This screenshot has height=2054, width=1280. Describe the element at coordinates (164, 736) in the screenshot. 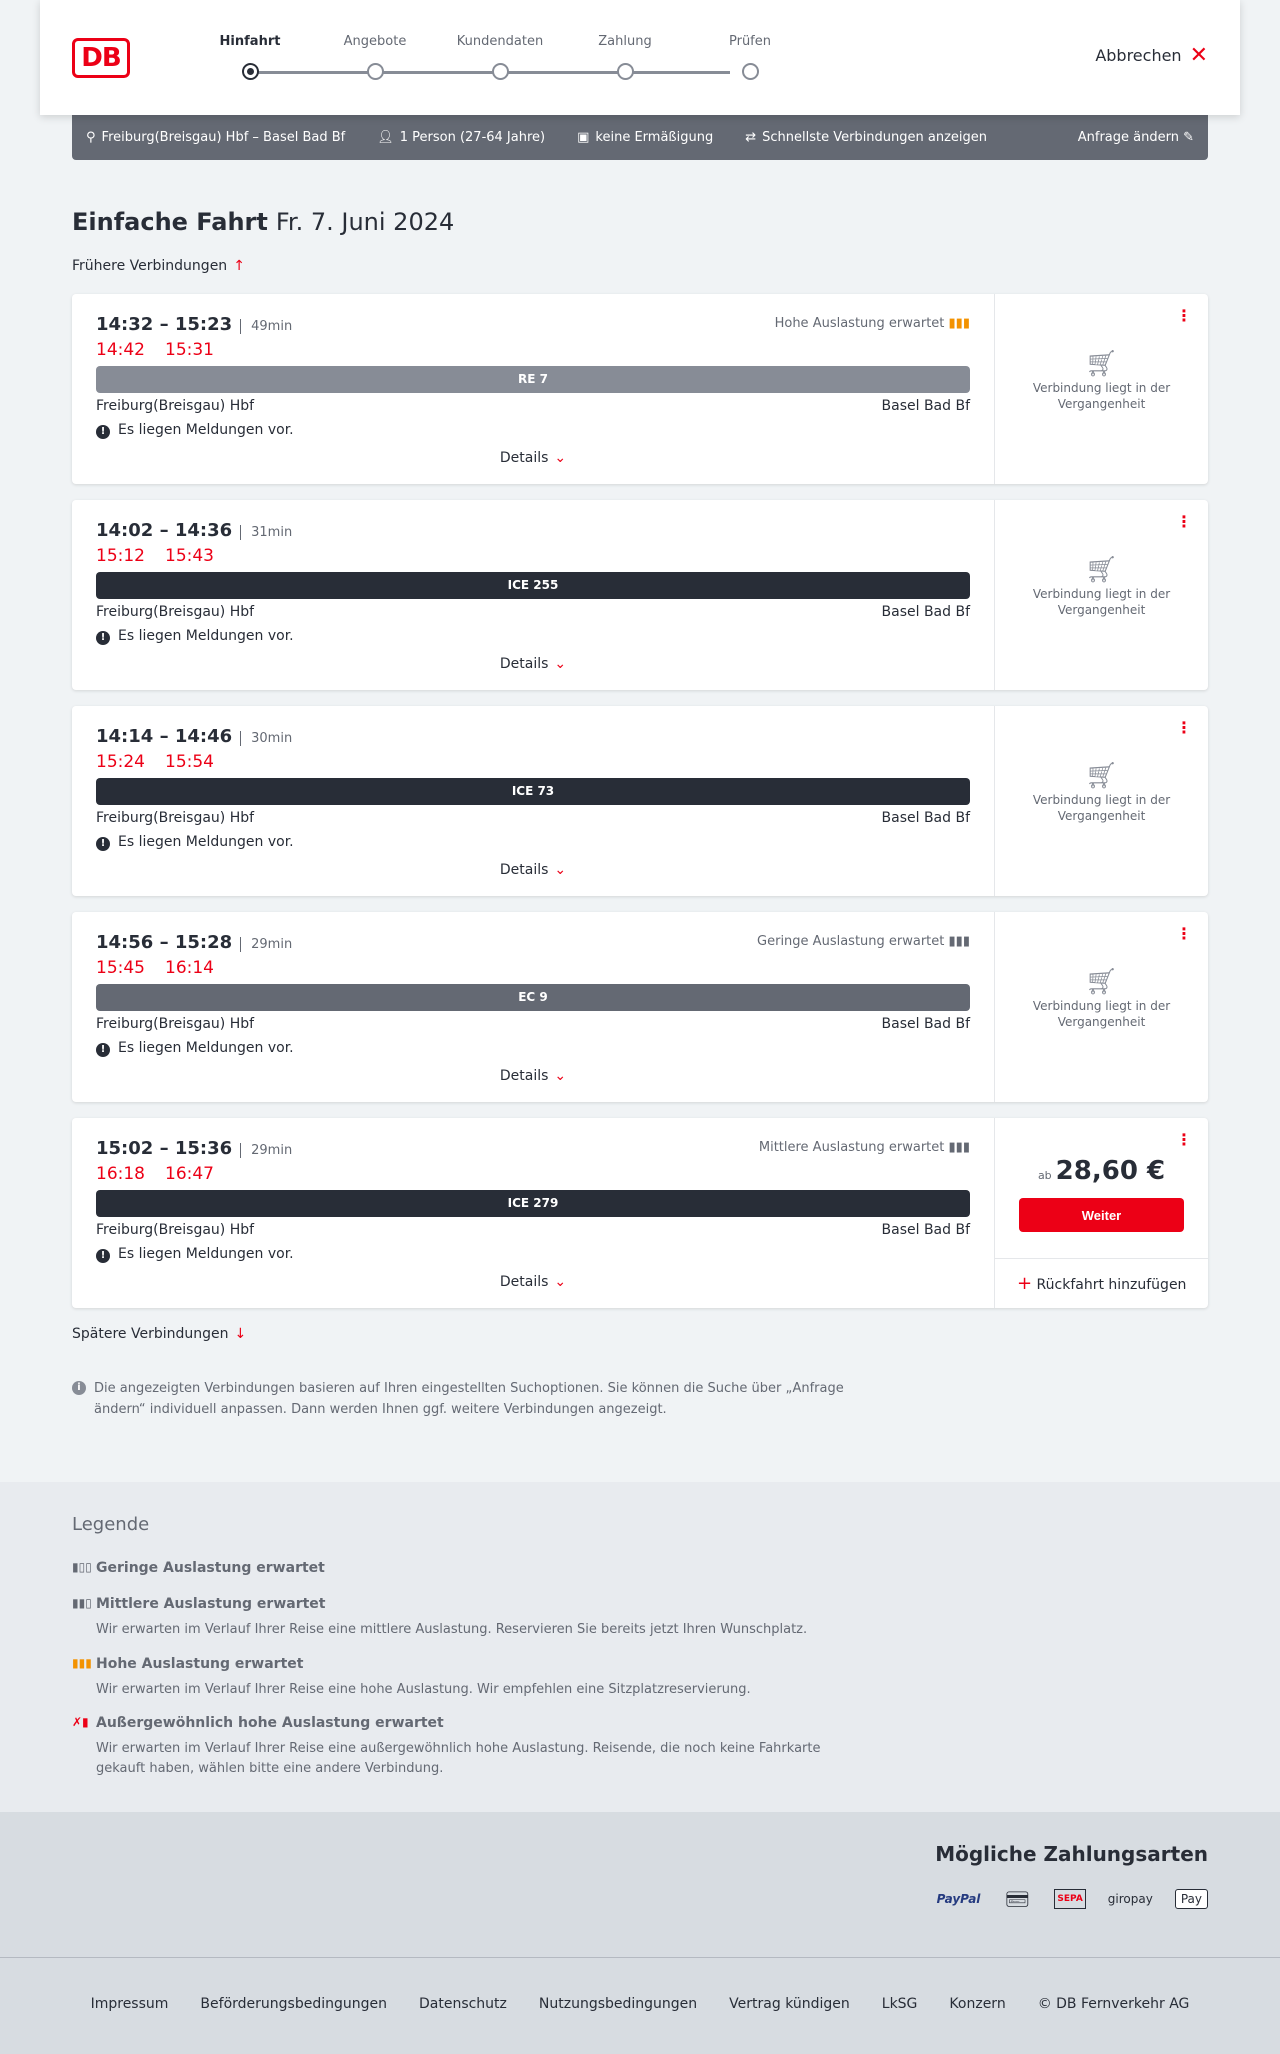

I see `time-range: 14:14 – 14:46` at that location.